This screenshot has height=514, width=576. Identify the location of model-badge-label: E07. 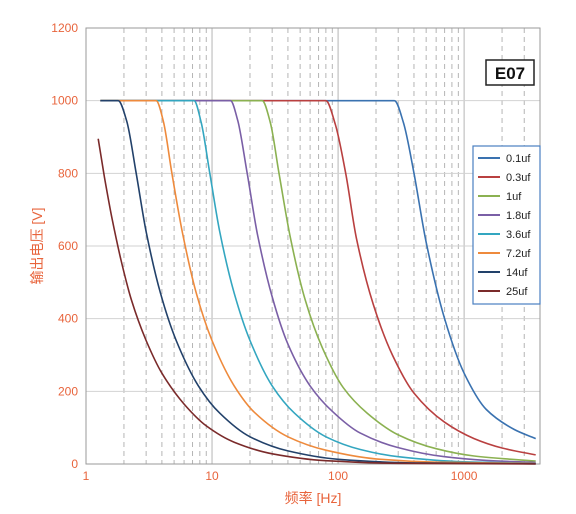
(510, 73).